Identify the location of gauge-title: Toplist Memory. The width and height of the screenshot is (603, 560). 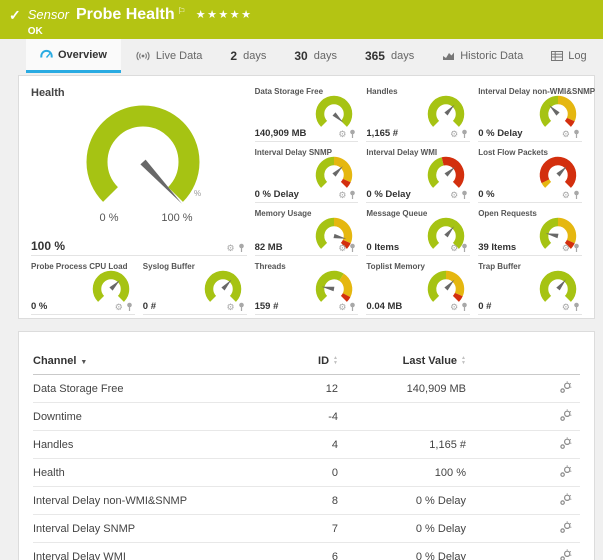
(395, 266).